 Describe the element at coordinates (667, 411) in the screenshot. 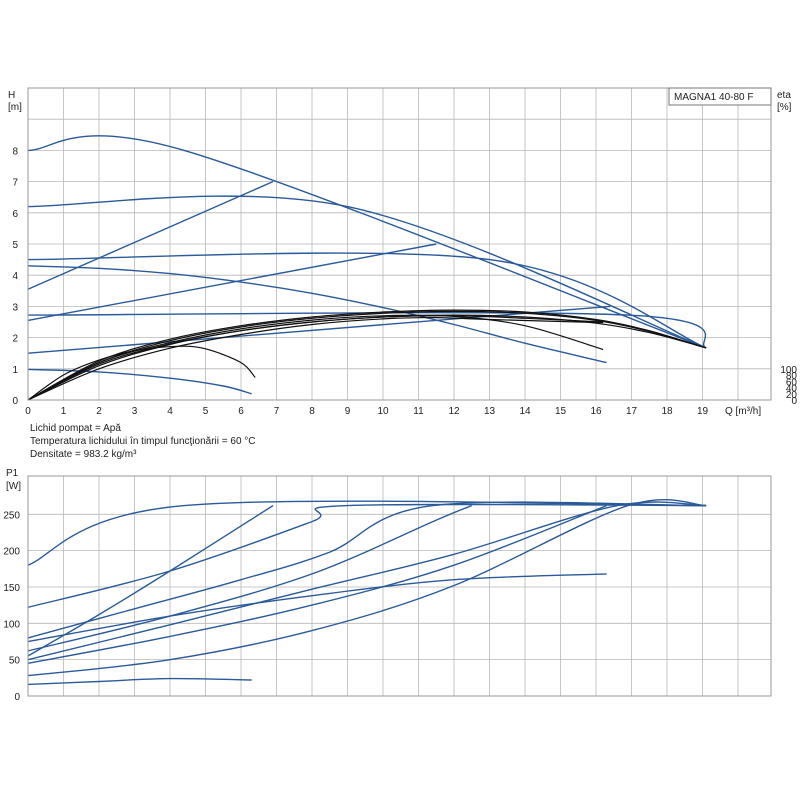

I see `flow-tick-label: 18` at that location.